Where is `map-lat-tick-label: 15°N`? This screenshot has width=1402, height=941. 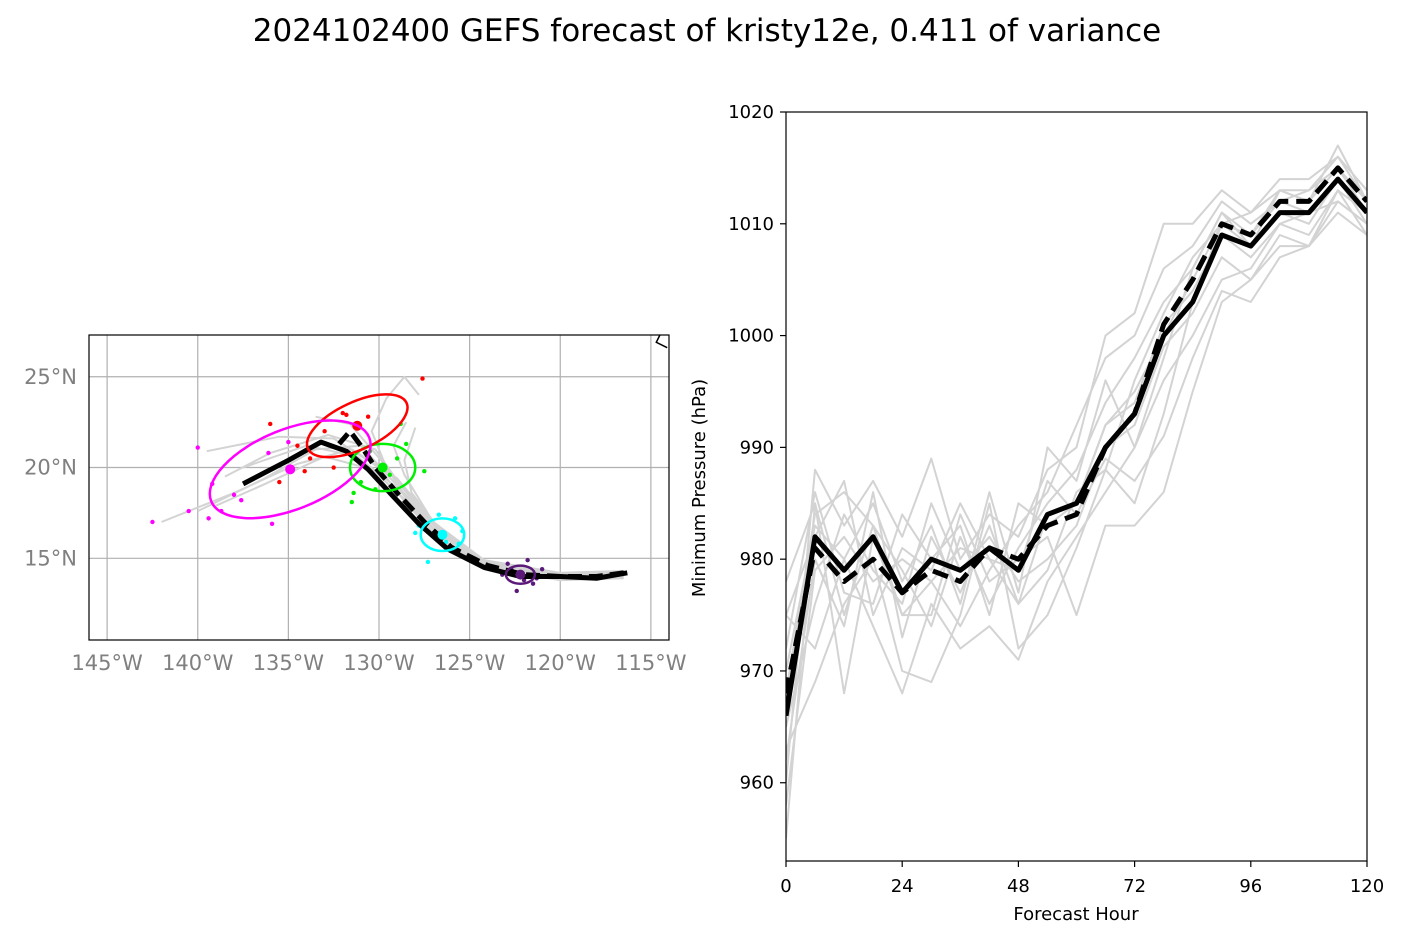
map-lat-tick-label: 15°N is located at coordinates (50, 558).